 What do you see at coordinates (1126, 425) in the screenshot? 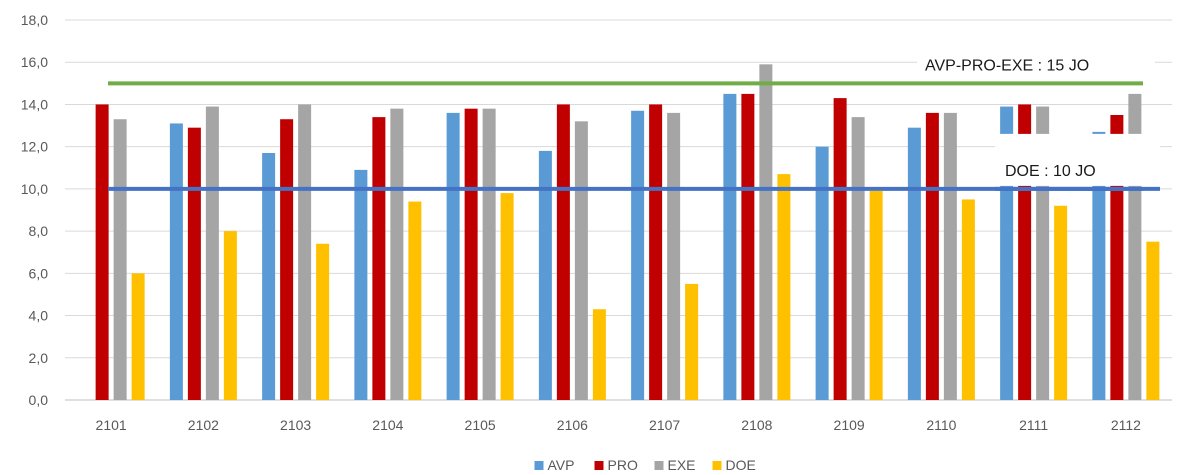
I see `x-tick-label: 2112` at bounding box center [1126, 425].